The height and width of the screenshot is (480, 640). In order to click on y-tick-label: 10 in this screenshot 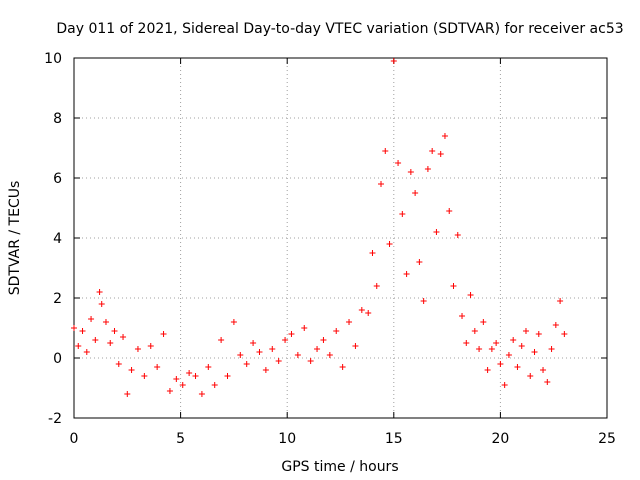, I will do `click(53, 59)`.